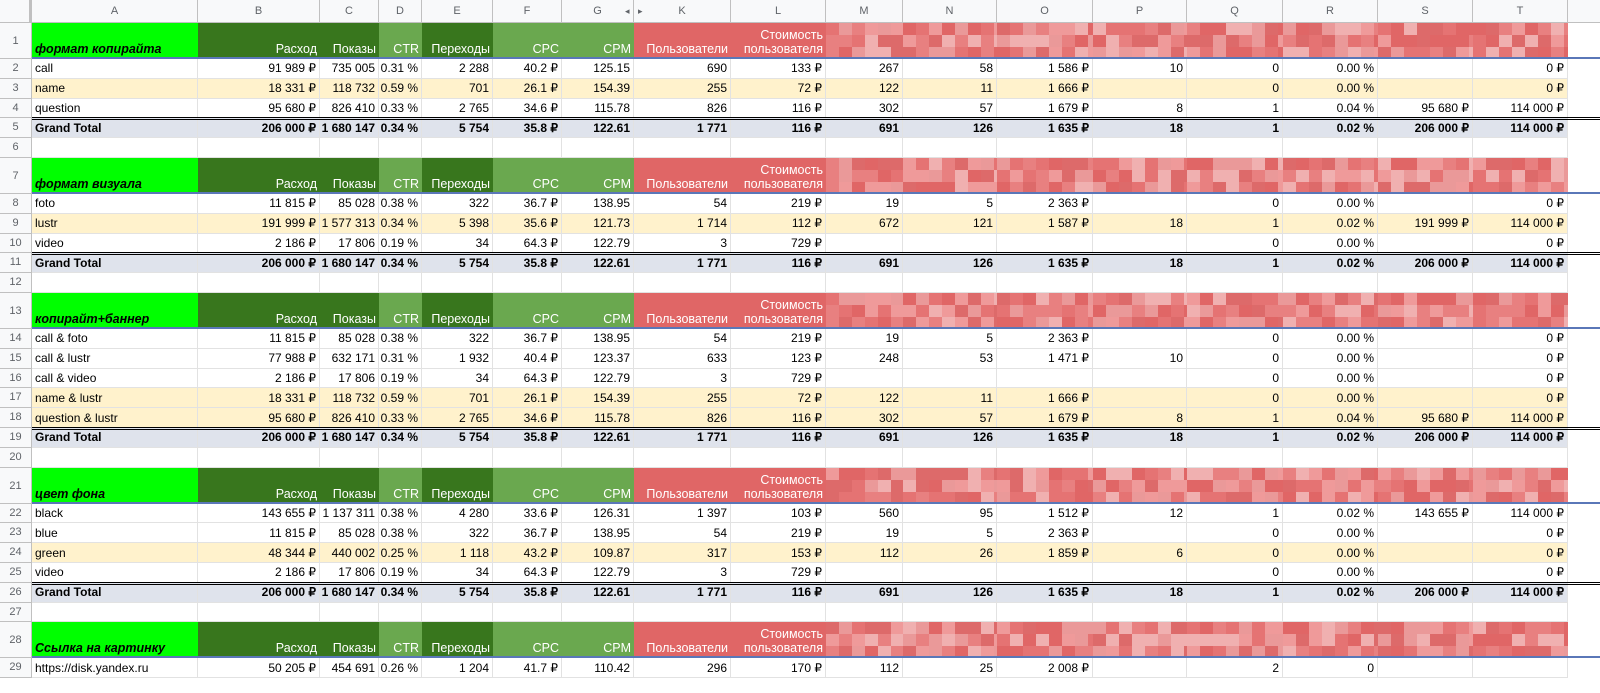  What do you see at coordinates (349, 553) in the screenshot?
I see `data-cell: 440 002` at bounding box center [349, 553].